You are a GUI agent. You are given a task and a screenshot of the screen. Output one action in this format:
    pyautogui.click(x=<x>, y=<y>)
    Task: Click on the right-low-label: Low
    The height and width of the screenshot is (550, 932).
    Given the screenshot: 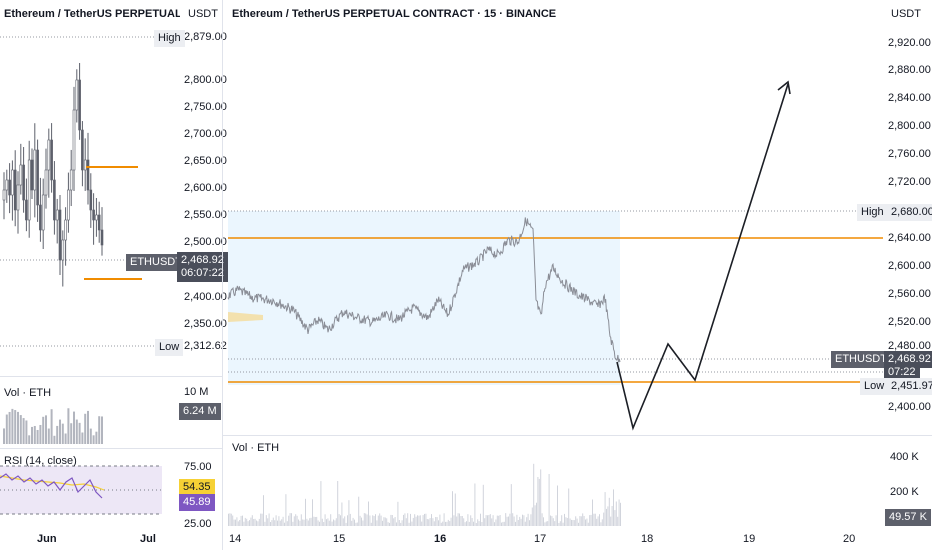 What is the action you would take?
    pyautogui.click(x=874, y=386)
    